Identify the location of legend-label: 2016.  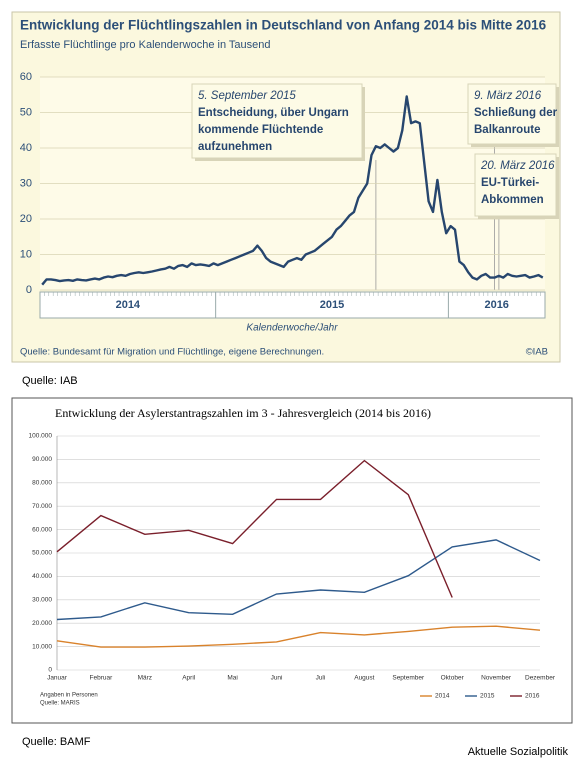
(532, 696).